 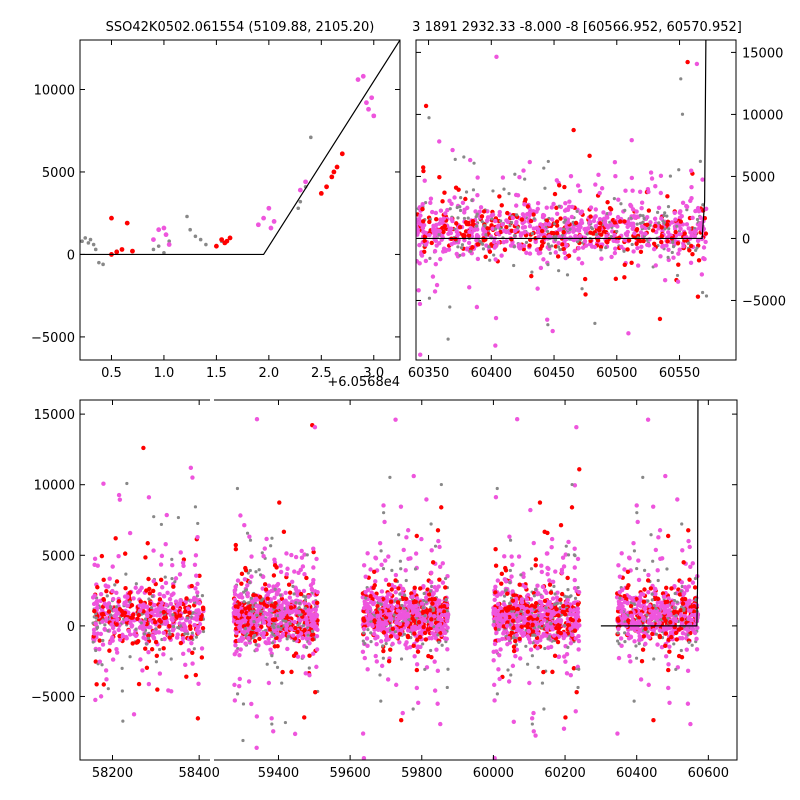 What do you see at coordinates (206, 244) in the screenshot?
I see `gray-point` at bounding box center [206, 244].